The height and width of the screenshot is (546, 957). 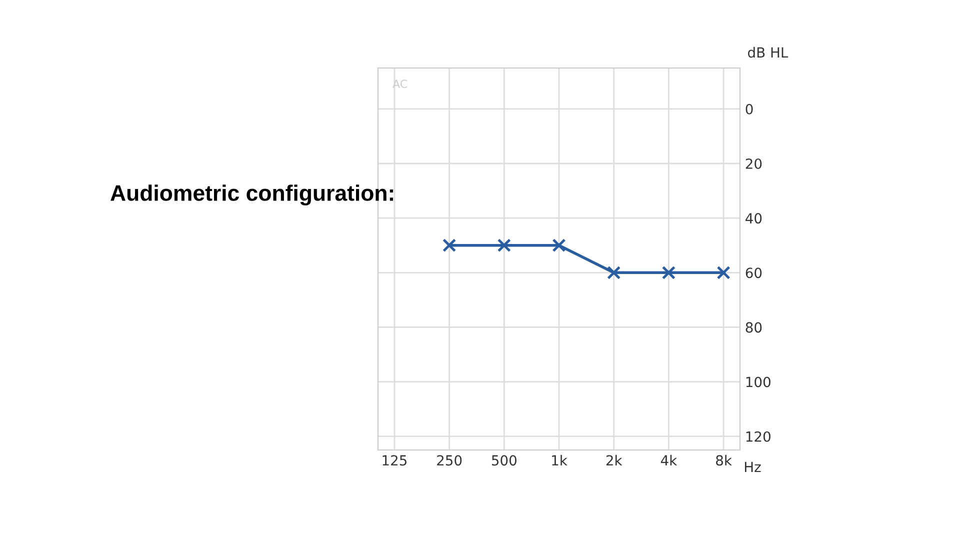 I want to click on y-tick-label: 40, so click(x=754, y=218).